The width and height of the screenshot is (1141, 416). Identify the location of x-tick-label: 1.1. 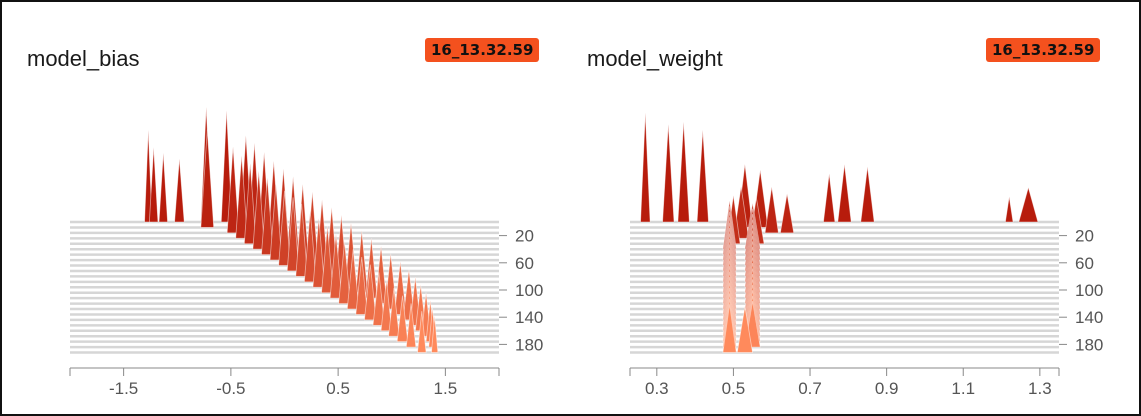
(963, 388).